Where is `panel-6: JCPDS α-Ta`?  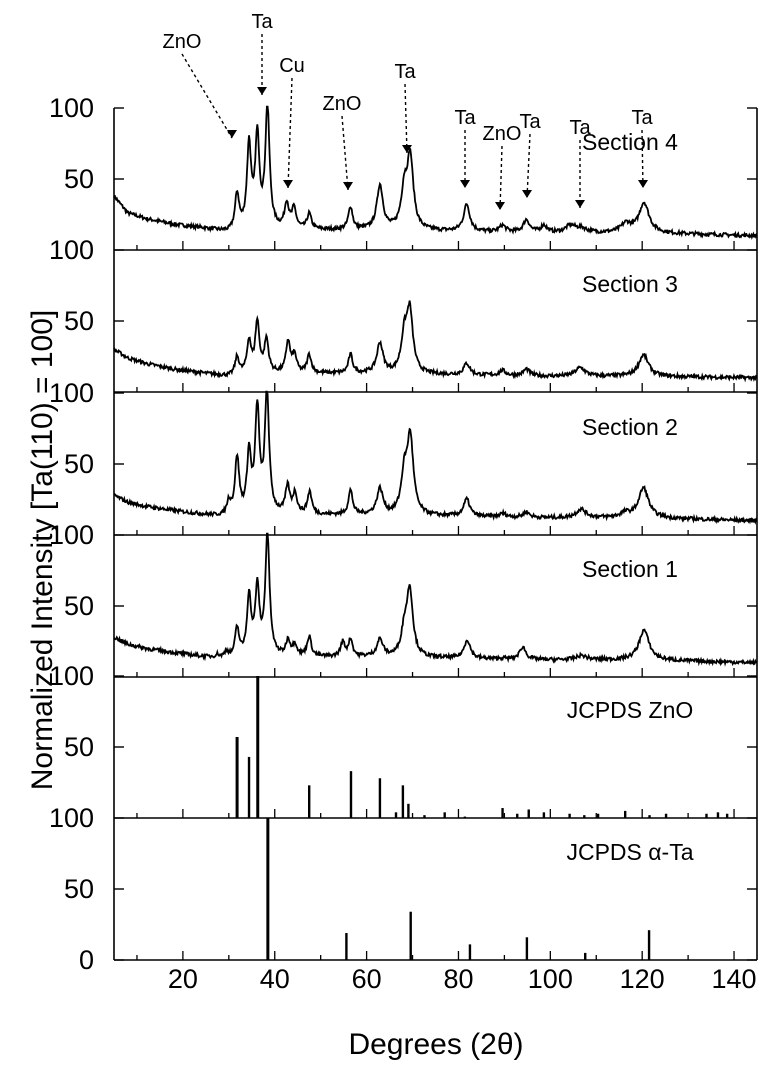
panel-6: JCPDS α-Ta is located at coordinates (480, 889).